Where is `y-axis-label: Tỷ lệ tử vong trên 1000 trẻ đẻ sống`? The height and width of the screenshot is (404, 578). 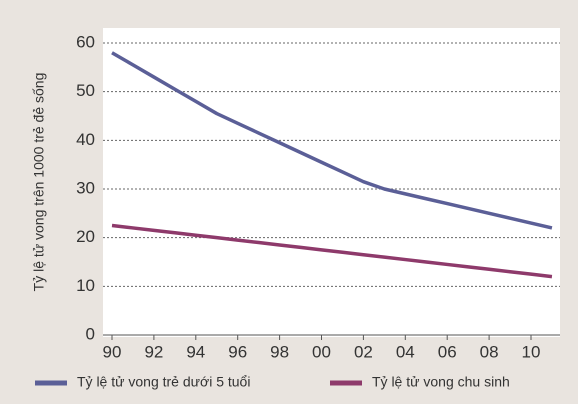
y-axis-label: Tỷ lệ tử vong trên 1000 trẻ đẻ sống is located at coordinates (39, 182).